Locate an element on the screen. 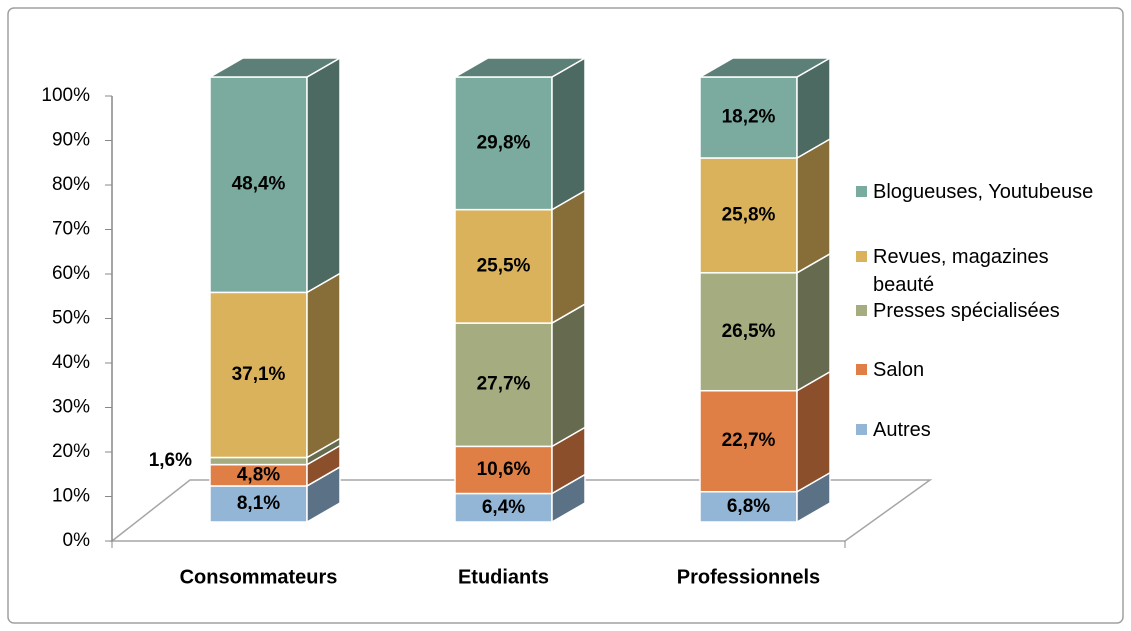 This screenshot has height=631, width=1131. value-label: 48,4% is located at coordinates (259, 184).